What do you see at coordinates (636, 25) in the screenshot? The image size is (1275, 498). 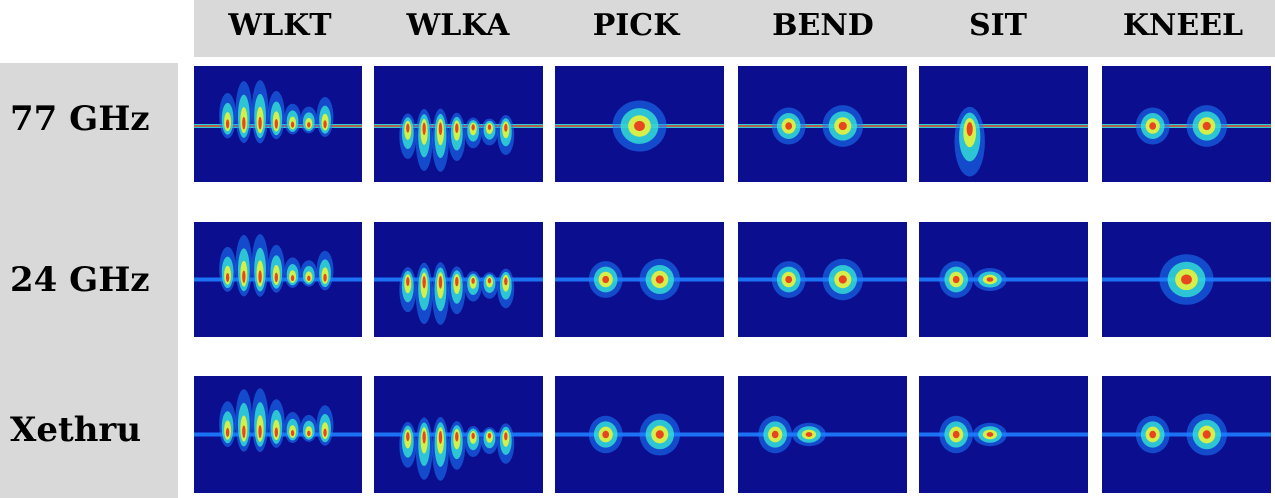 I see `column-label-pick: PICK` at bounding box center [636, 25].